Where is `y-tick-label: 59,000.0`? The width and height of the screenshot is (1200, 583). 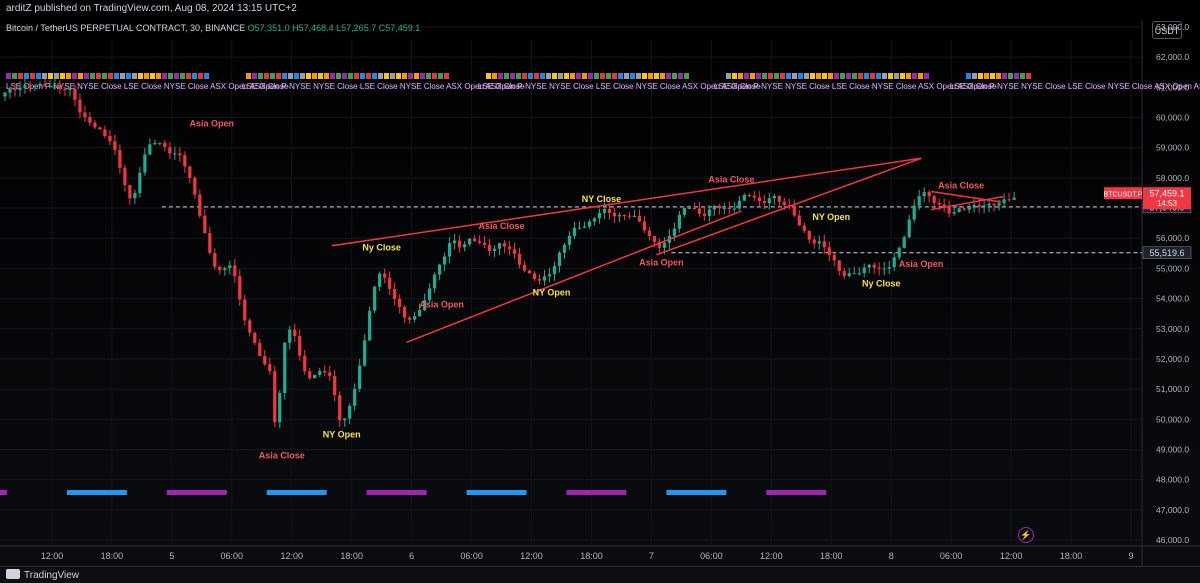 y-tick-label: 59,000.0 is located at coordinates (1172, 148).